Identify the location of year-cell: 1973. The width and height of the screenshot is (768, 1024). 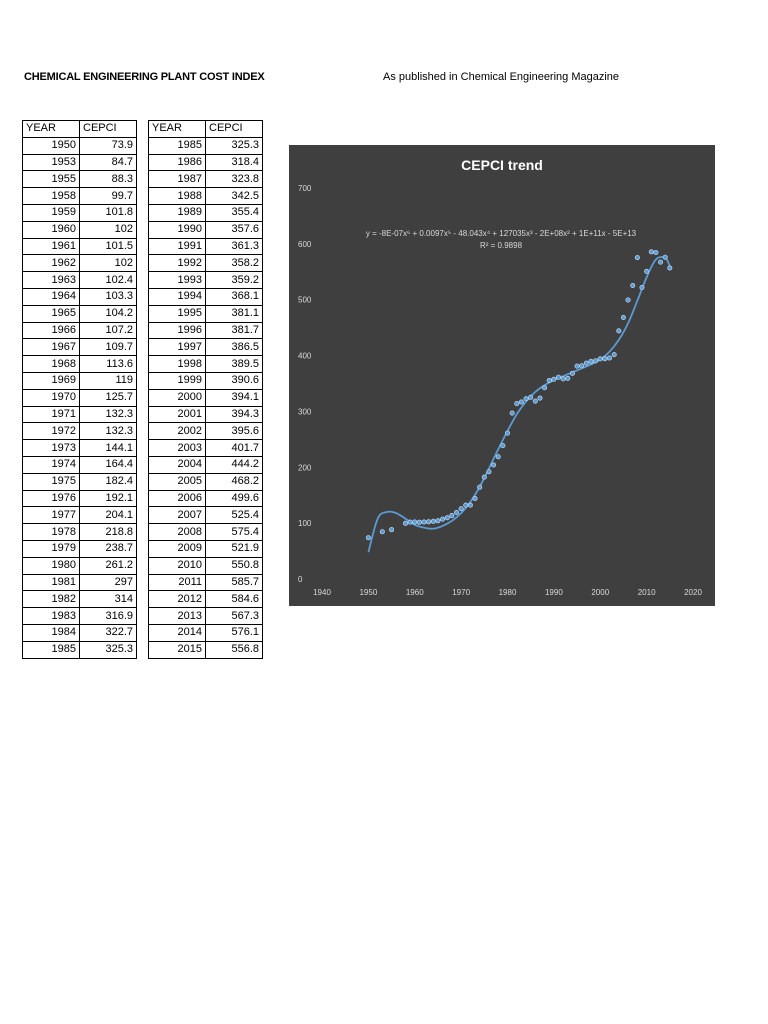
(51, 448).